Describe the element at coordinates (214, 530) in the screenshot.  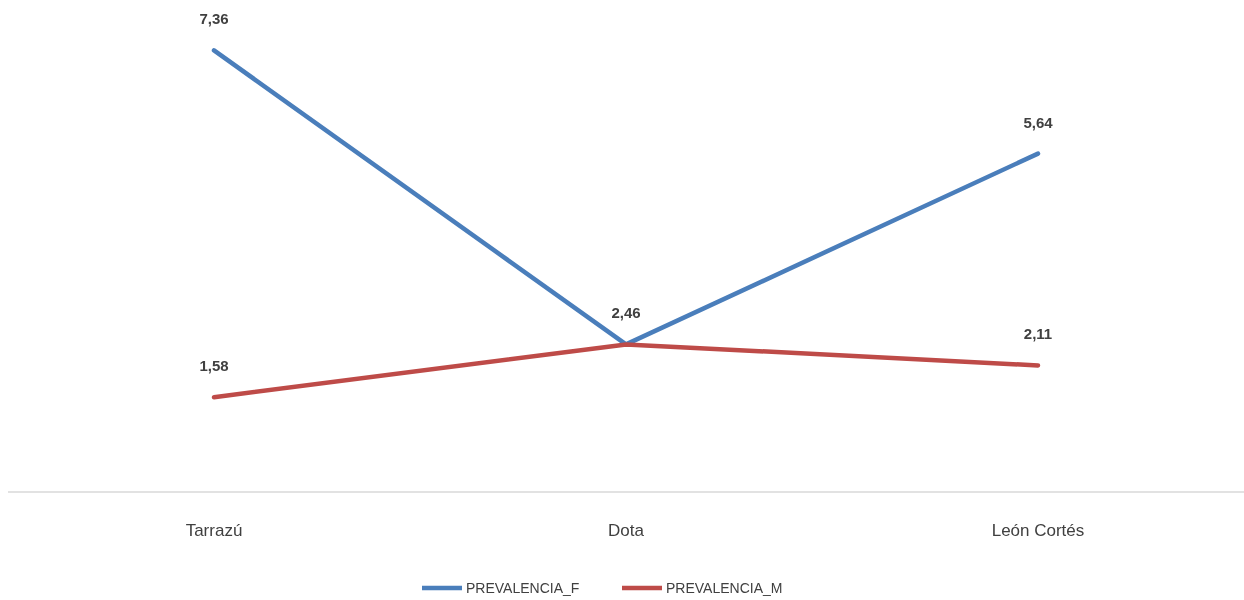
I see `x-tick-label: Tarrazú` at that location.